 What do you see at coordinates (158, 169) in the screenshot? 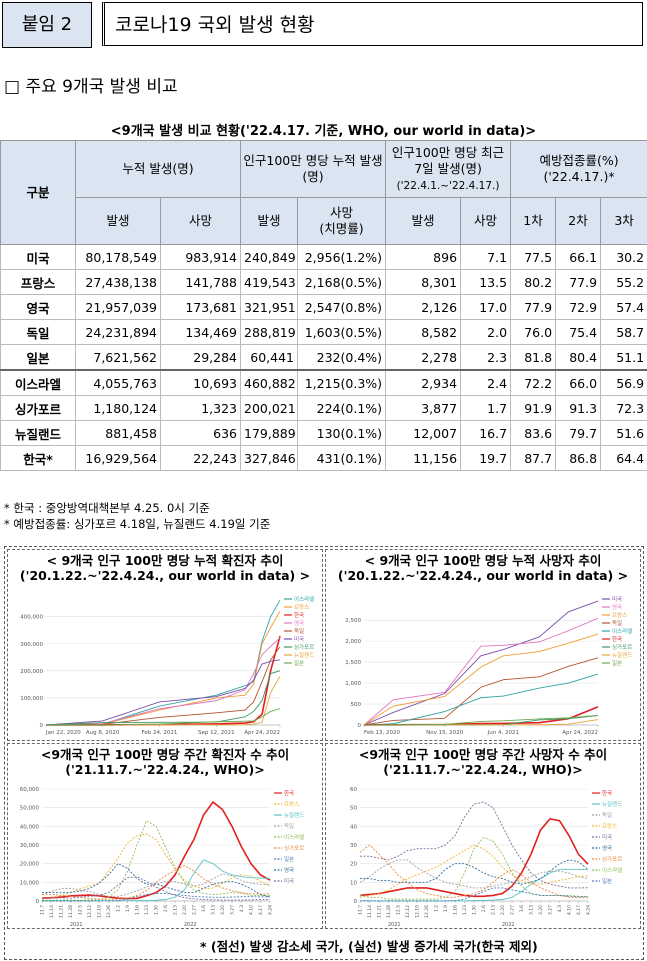
I see `header-cell: 누적 발생(명)` at bounding box center [158, 169].